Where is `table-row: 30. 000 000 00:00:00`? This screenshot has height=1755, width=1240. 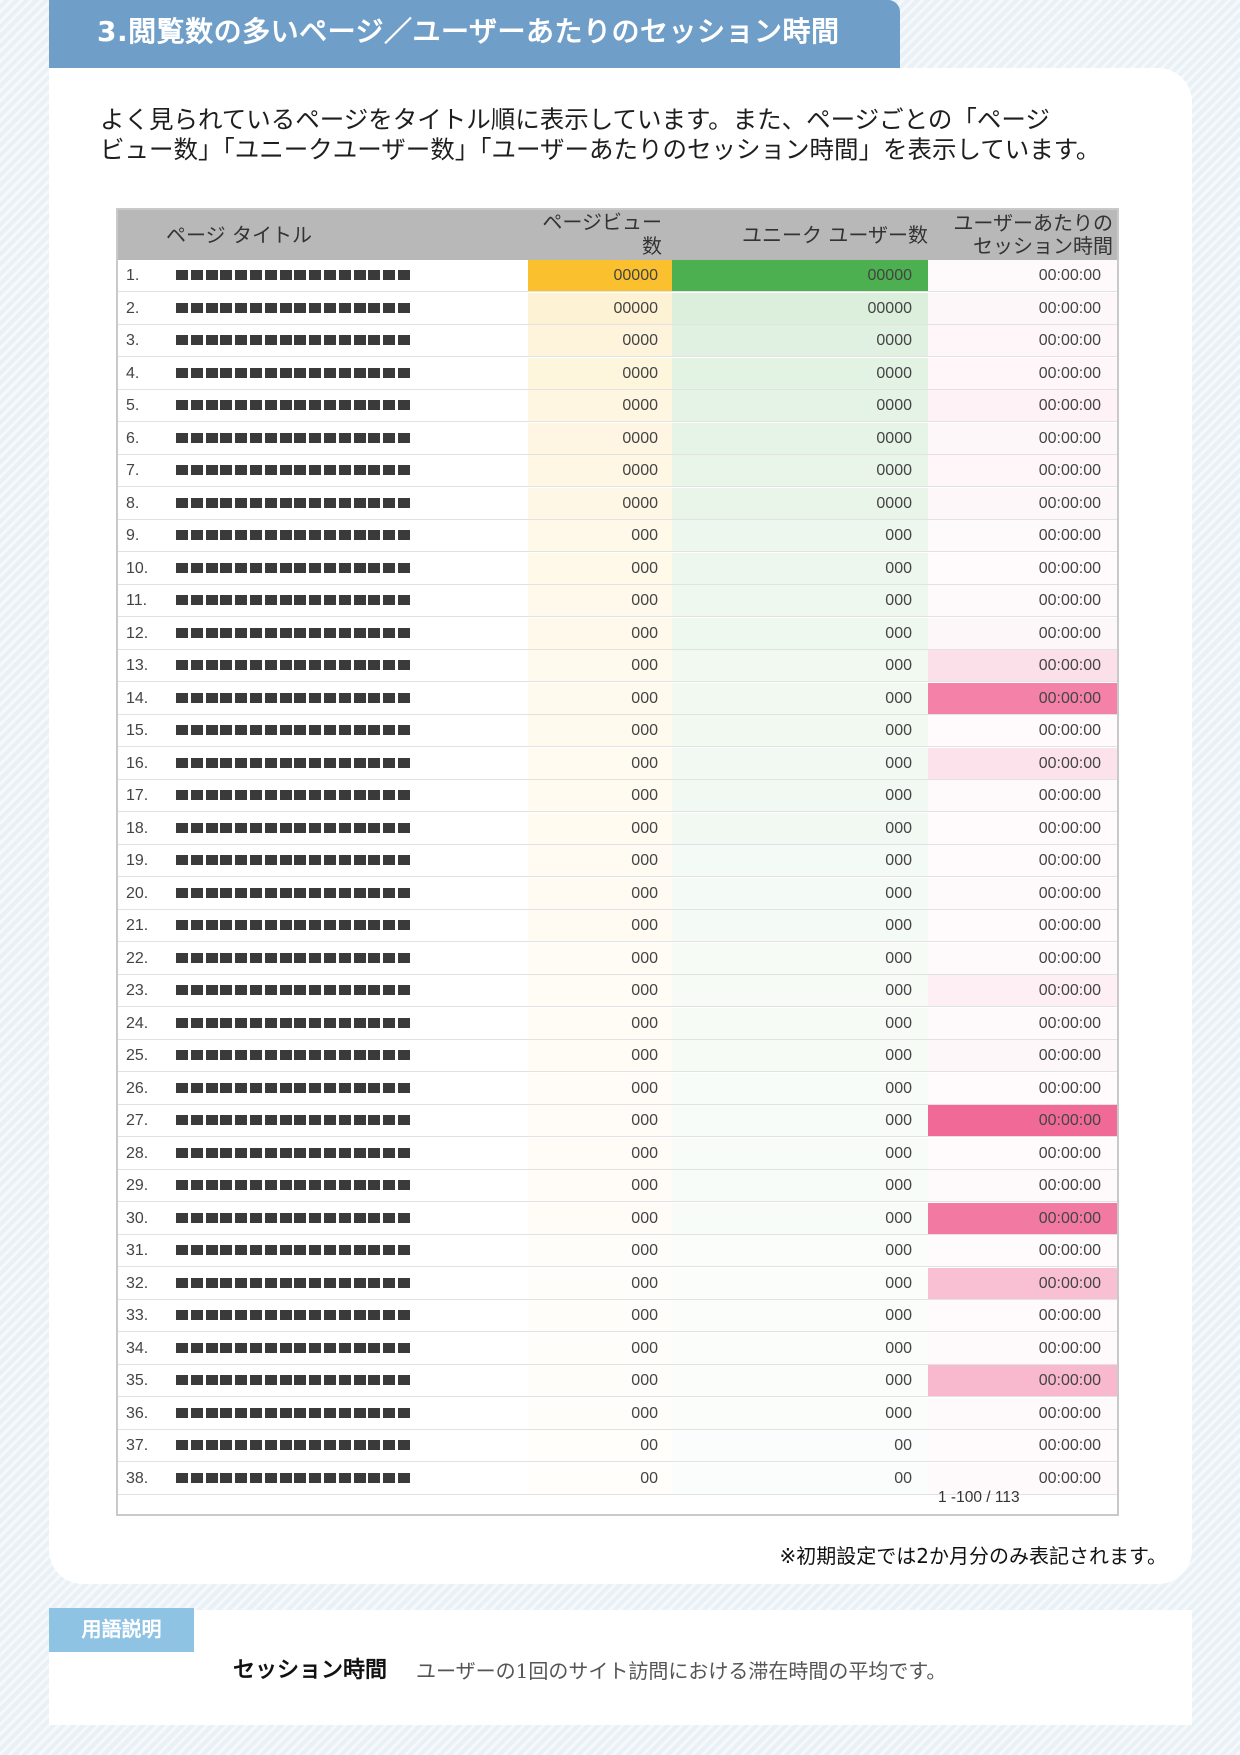
table-row: 30. 000 000 00:00:00 is located at coordinates (617, 1218).